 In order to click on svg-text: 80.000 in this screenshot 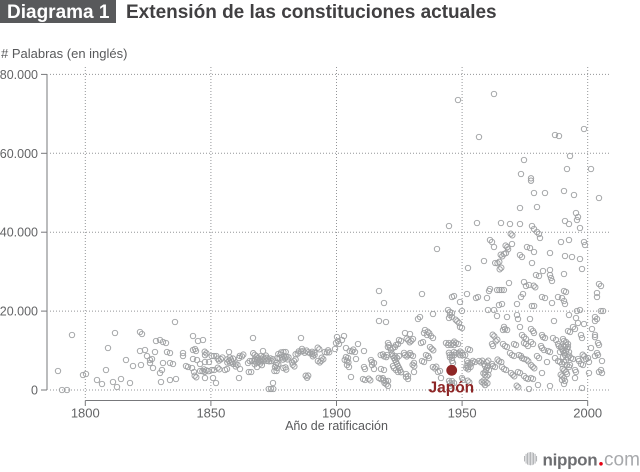, I will do `click(19, 75)`.